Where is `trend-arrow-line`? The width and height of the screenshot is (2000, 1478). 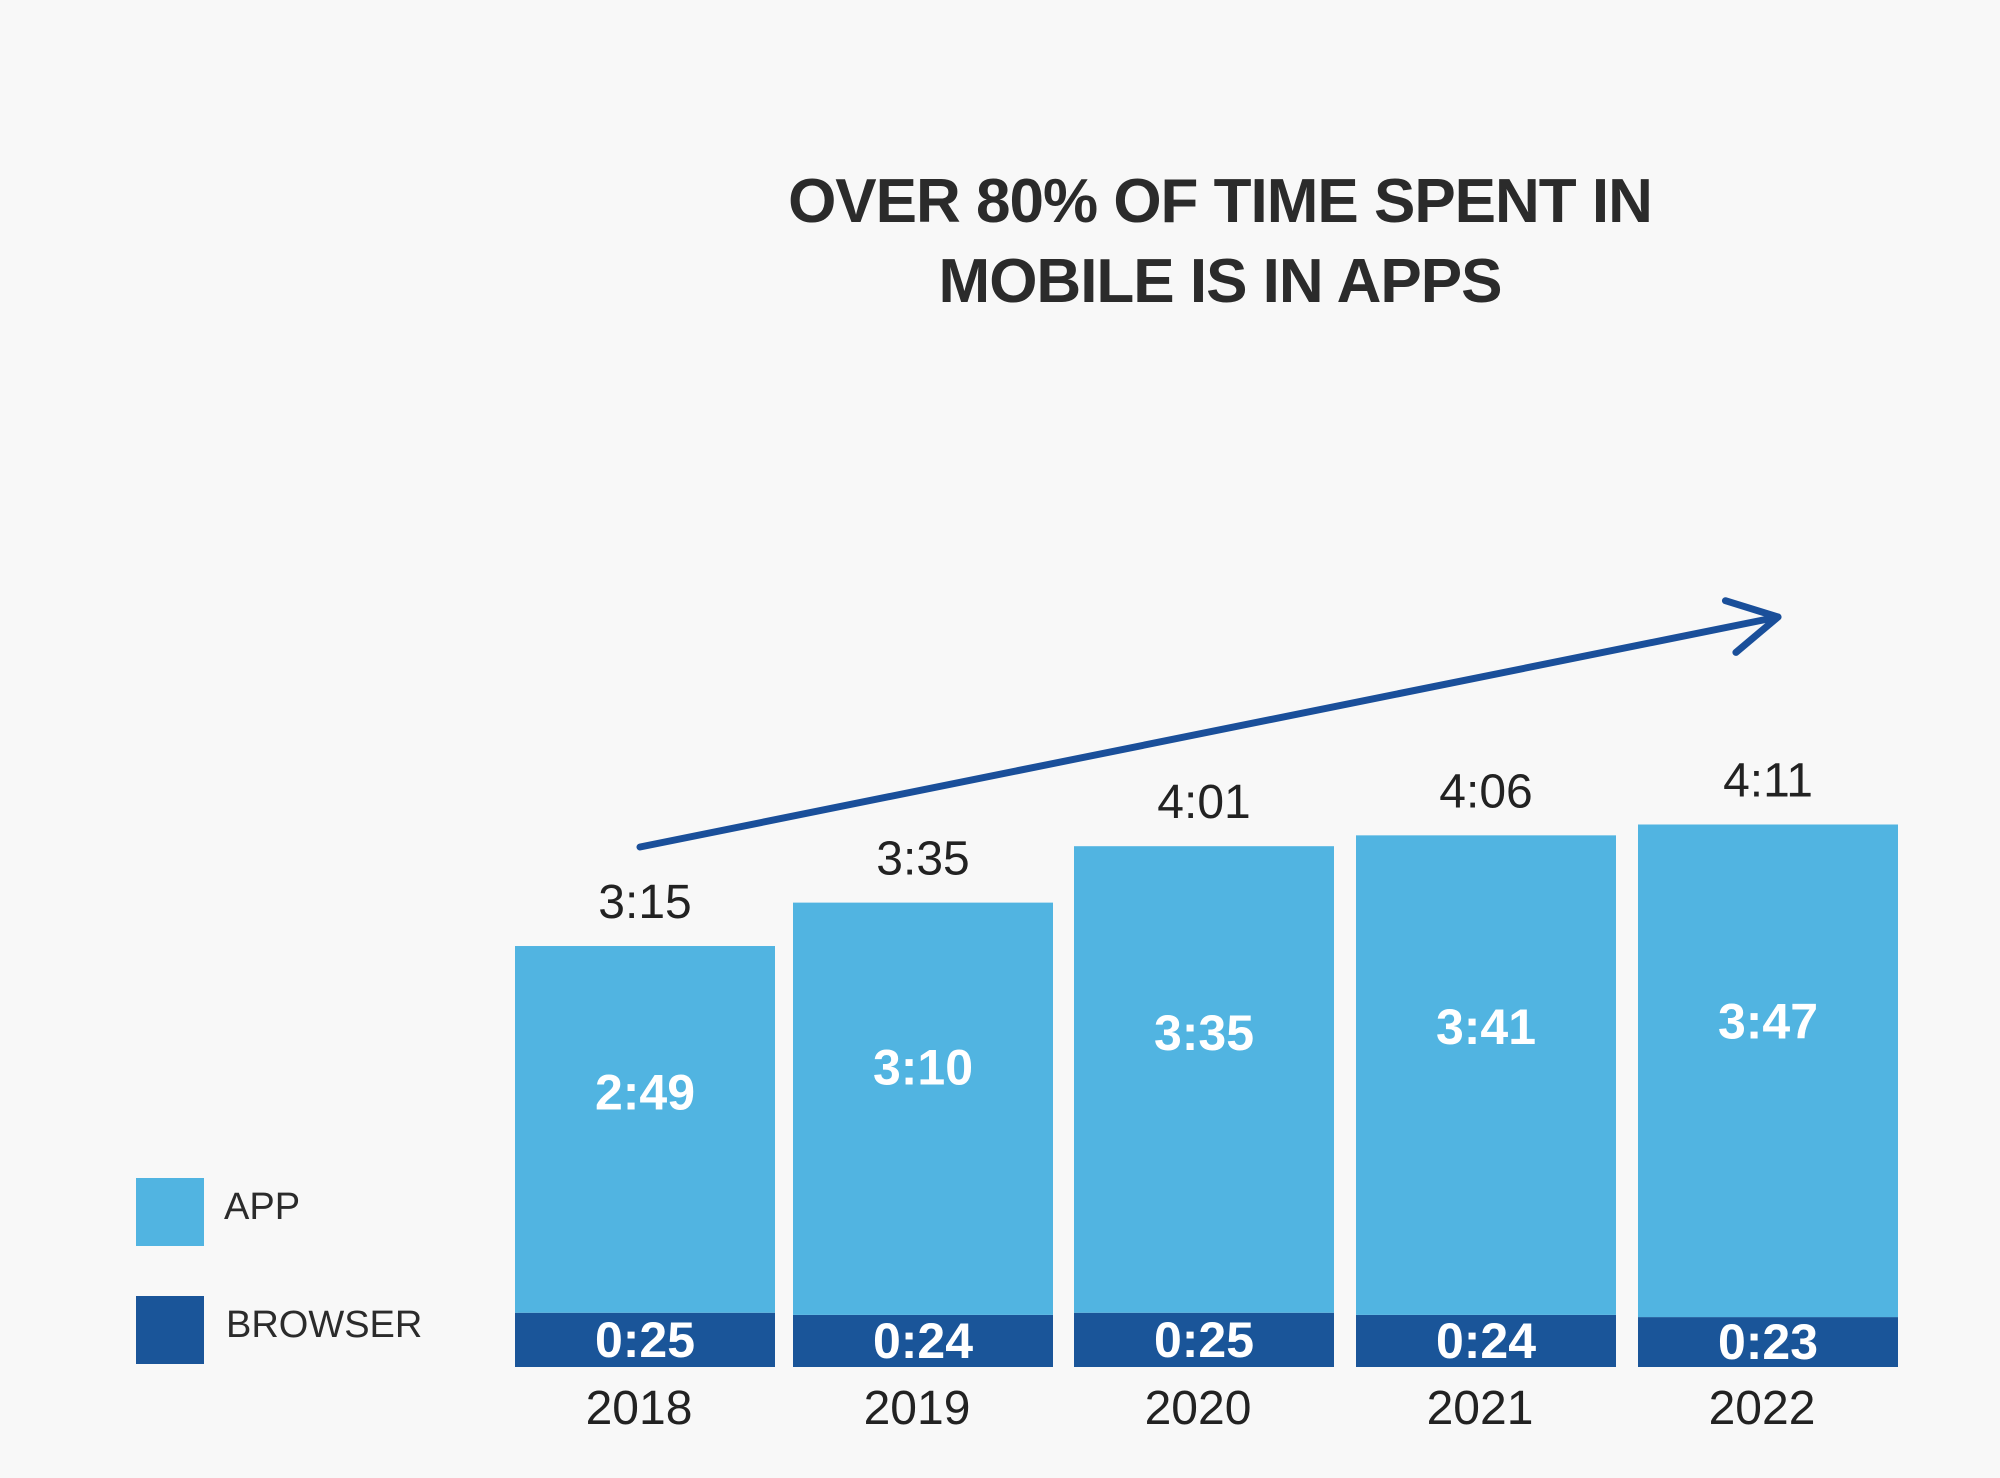 trend-arrow-line is located at coordinates (1209, 732).